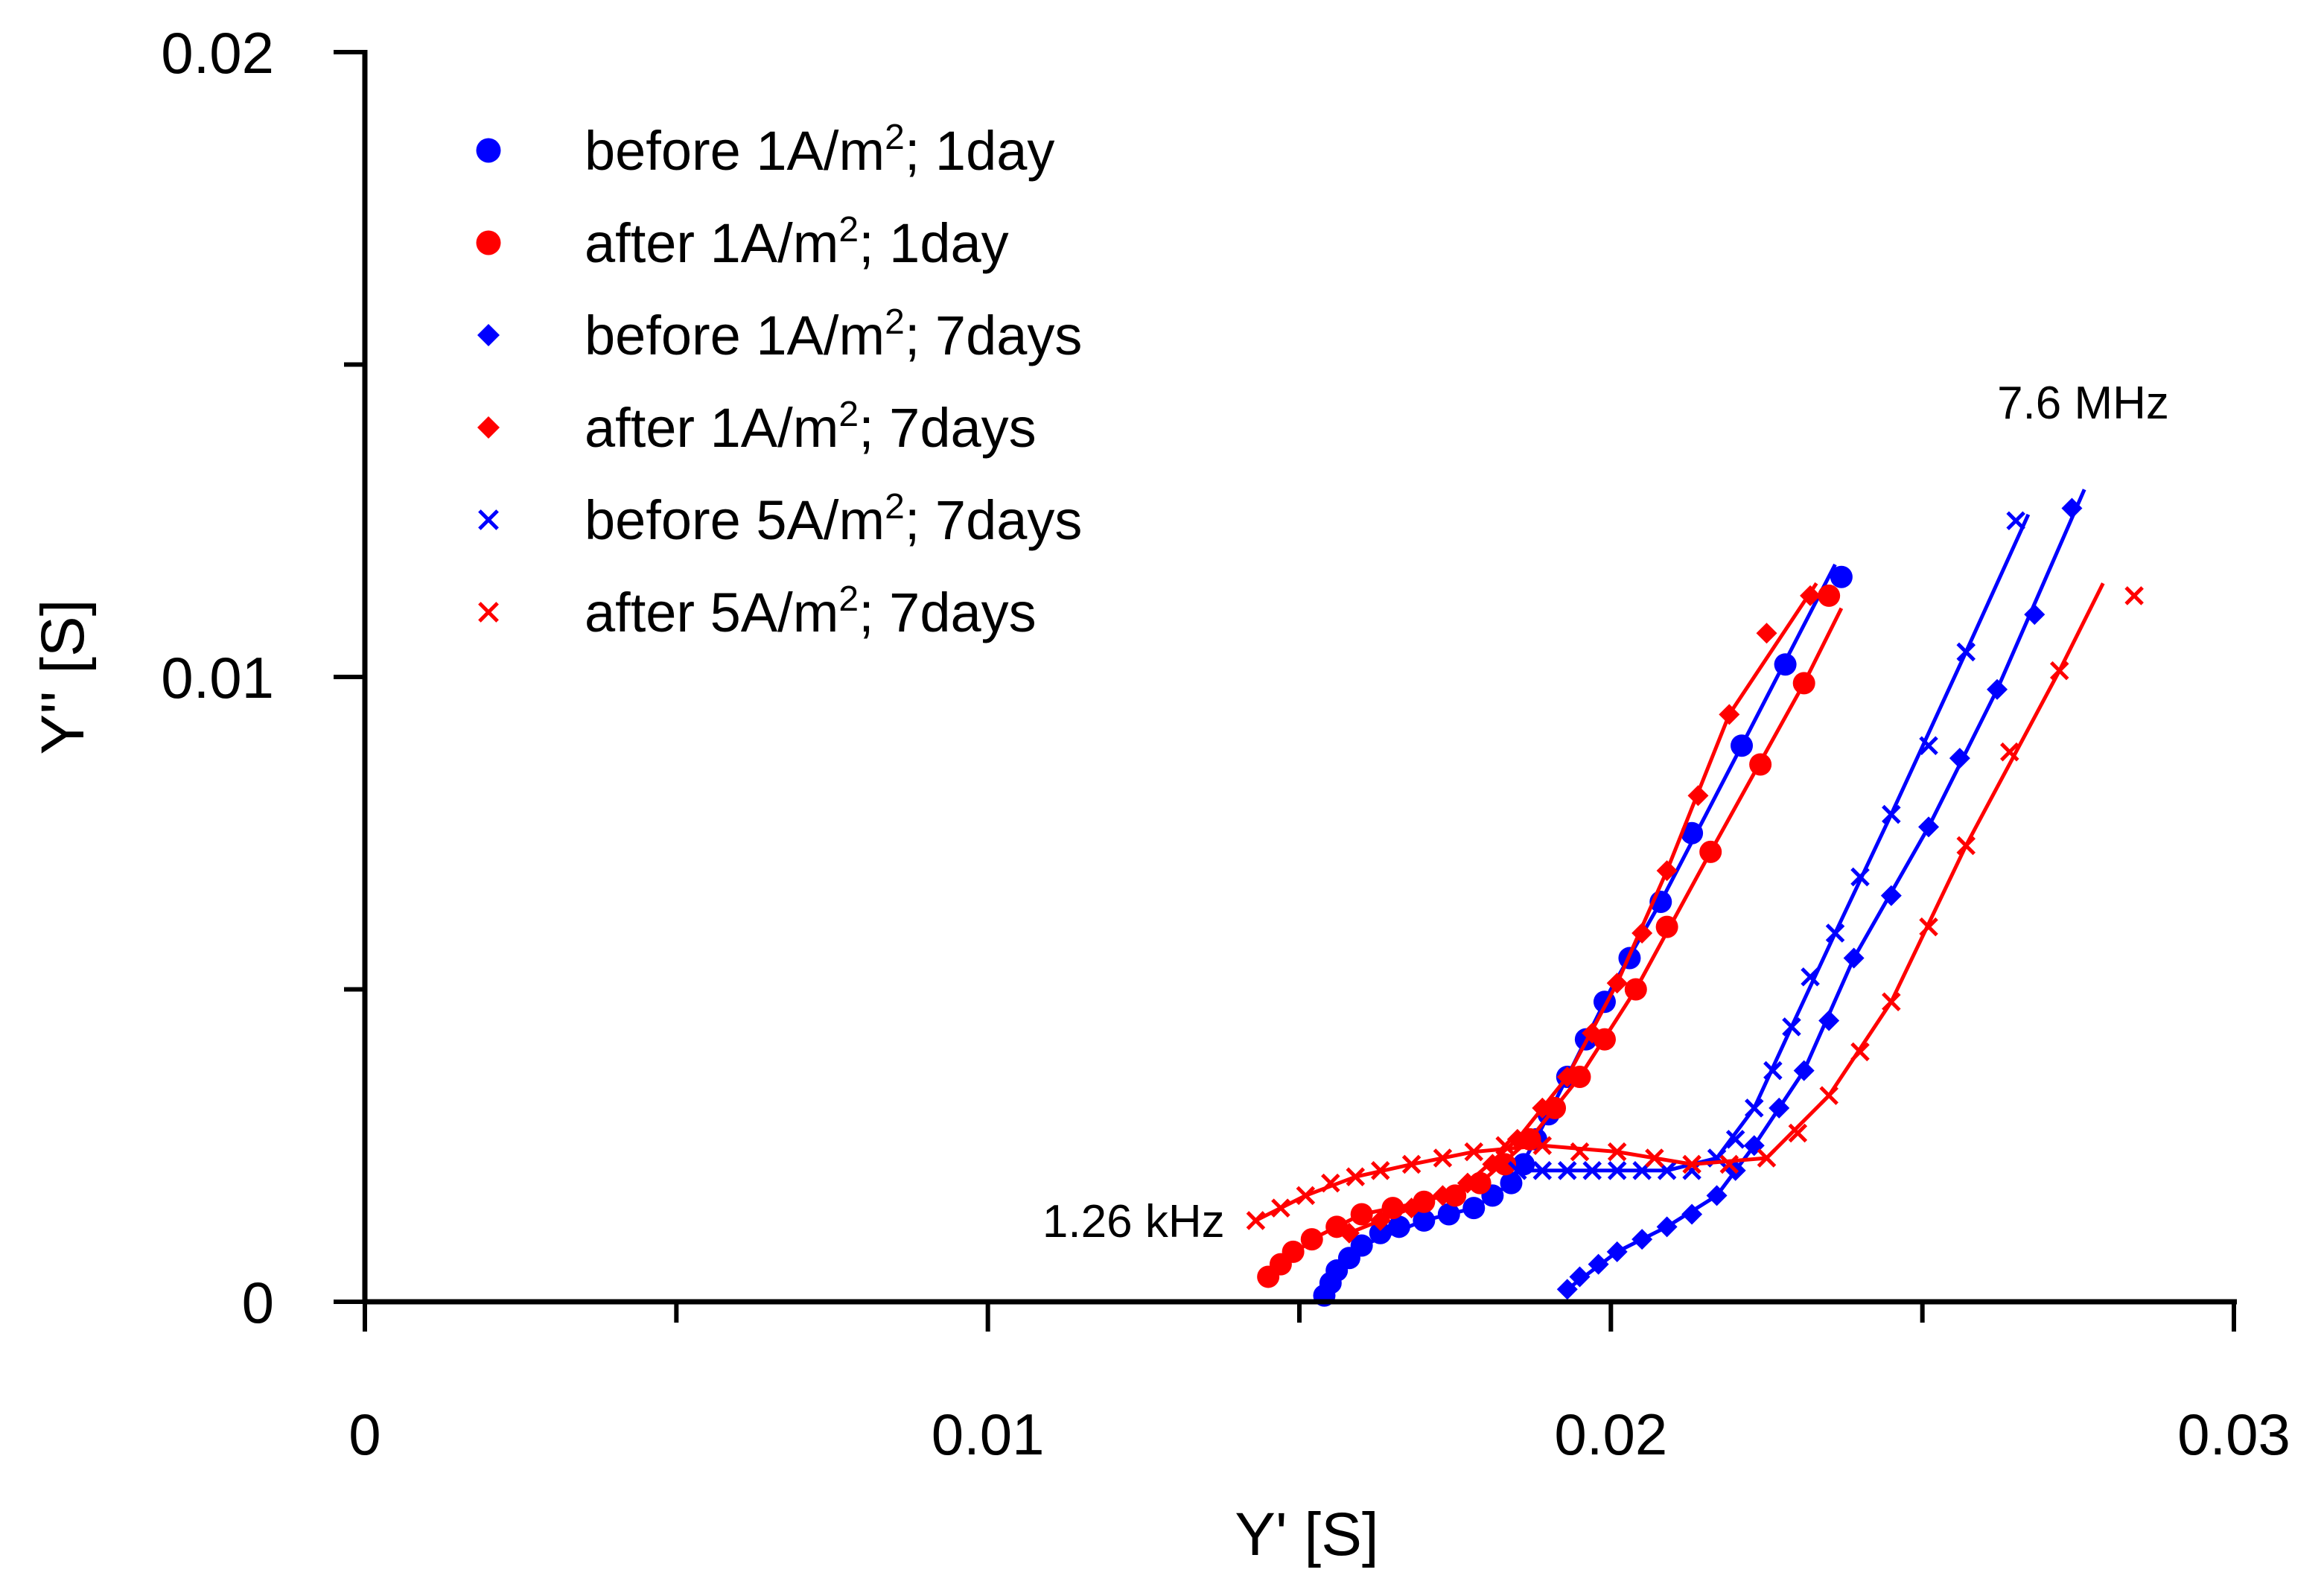  What do you see at coordinates (811, 611) in the screenshot?
I see `legend-label: after 5A/m2; 7days` at bounding box center [811, 611].